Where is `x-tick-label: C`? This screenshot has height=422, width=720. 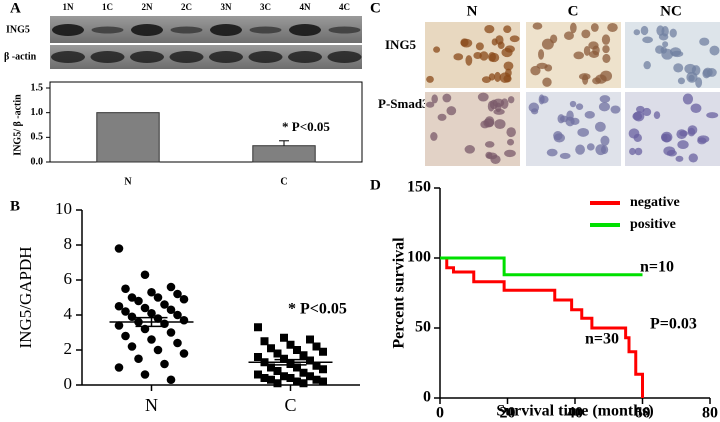 x-tick-label: C is located at coordinates (283, 181).